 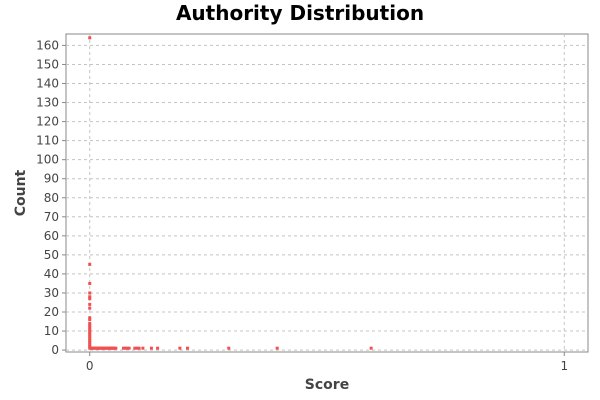 What do you see at coordinates (51, 236) in the screenshot?
I see `y-tick-label: 60` at bounding box center [51, 236].